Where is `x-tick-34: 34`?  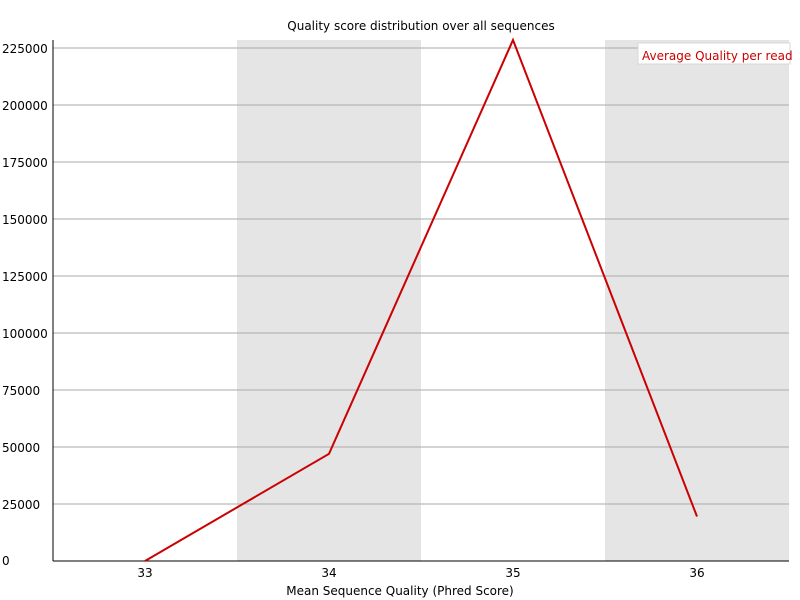 x-tick-34: 34 is located at coordinates (328, 573).